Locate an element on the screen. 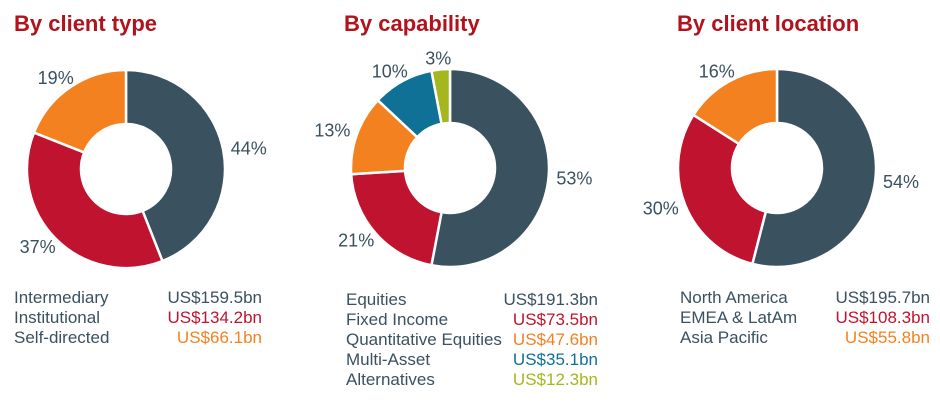 The image size is (940, 410). percent-label-asia-pacific: 16% is located at coordinates (717, 72).